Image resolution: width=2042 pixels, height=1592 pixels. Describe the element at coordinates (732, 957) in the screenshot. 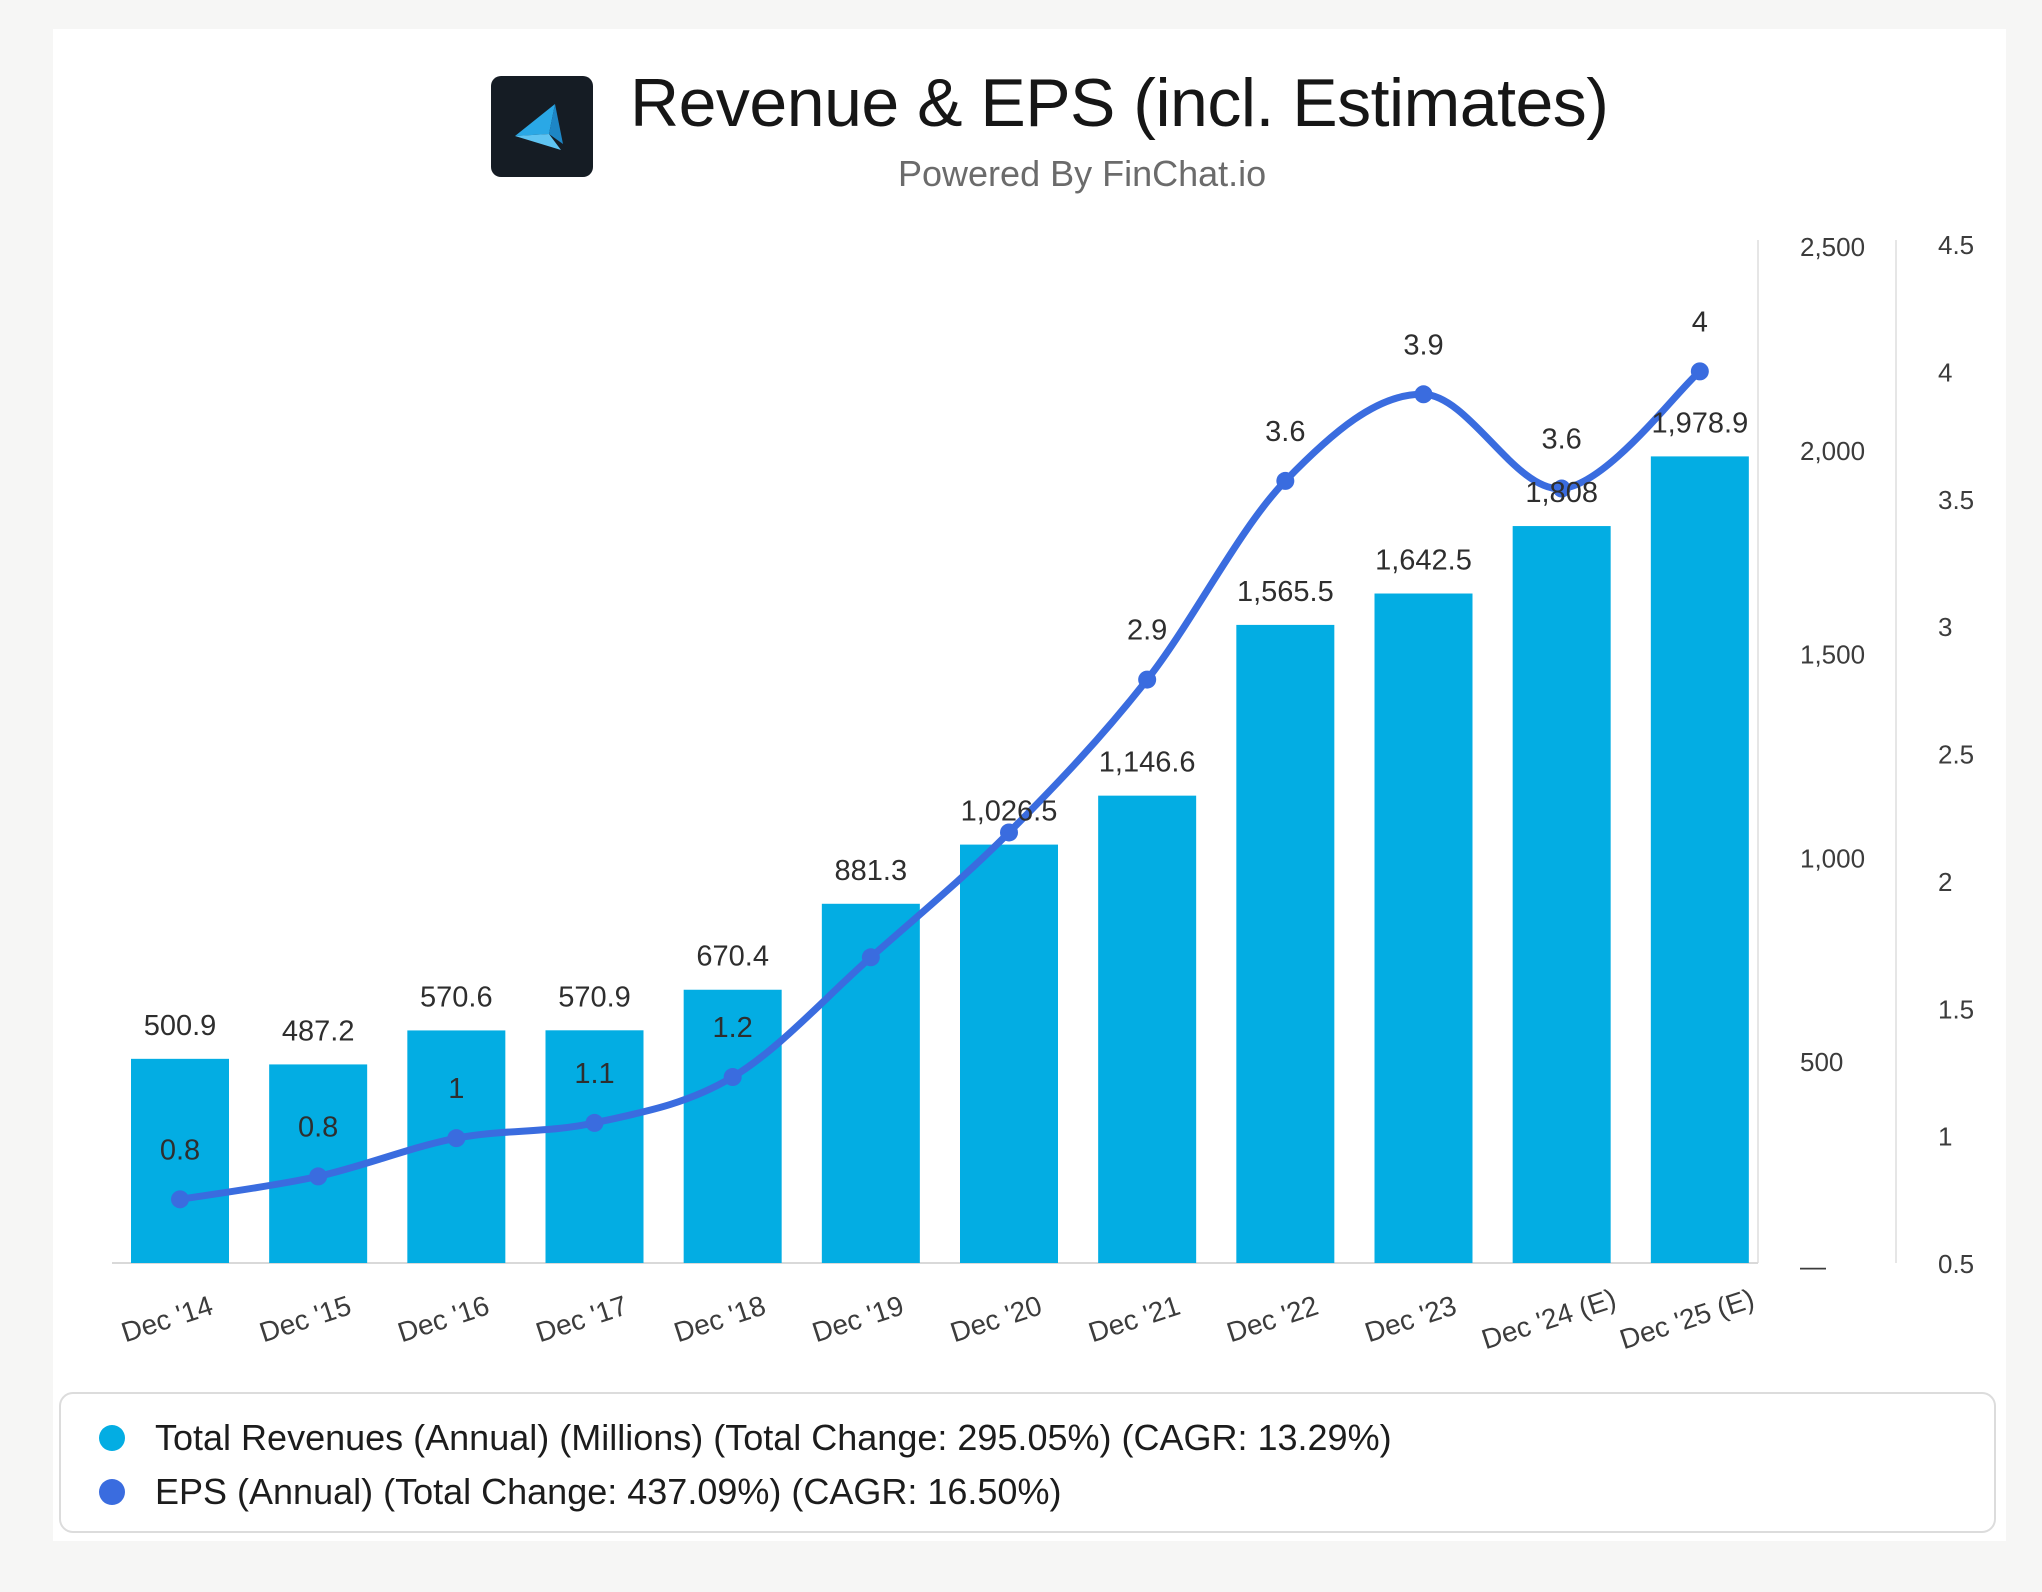

I see `revenue-data-label: 670.4` at that location.